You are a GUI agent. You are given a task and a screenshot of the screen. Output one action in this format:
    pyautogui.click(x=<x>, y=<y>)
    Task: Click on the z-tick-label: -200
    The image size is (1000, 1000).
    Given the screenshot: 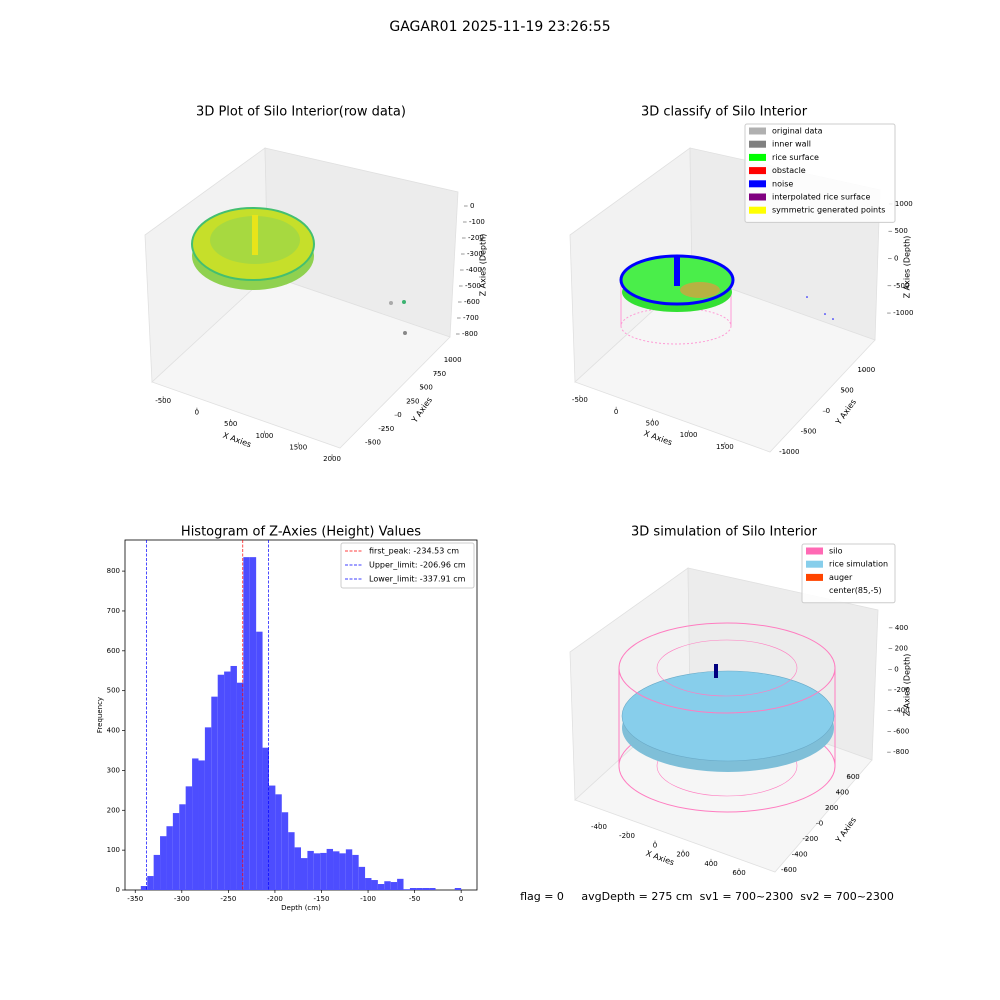 What is the action you would take?
    pyautogui.click(x=902, y=690)
    